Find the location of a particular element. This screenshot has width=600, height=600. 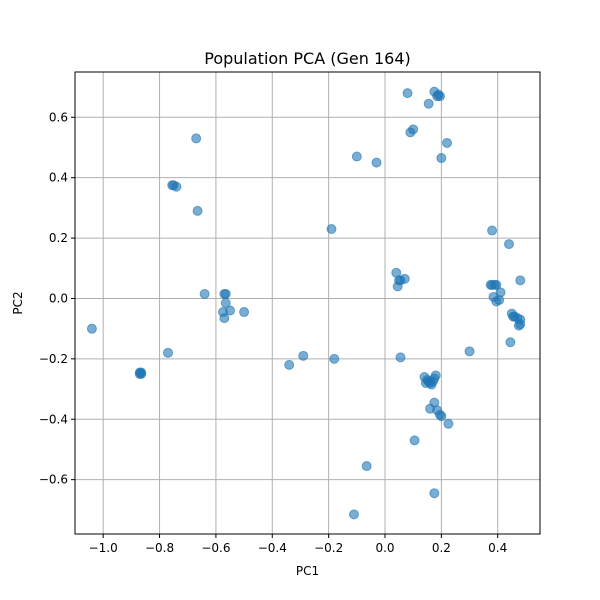

x-tick-label: −0.6 is located at coordinates (215, 548).